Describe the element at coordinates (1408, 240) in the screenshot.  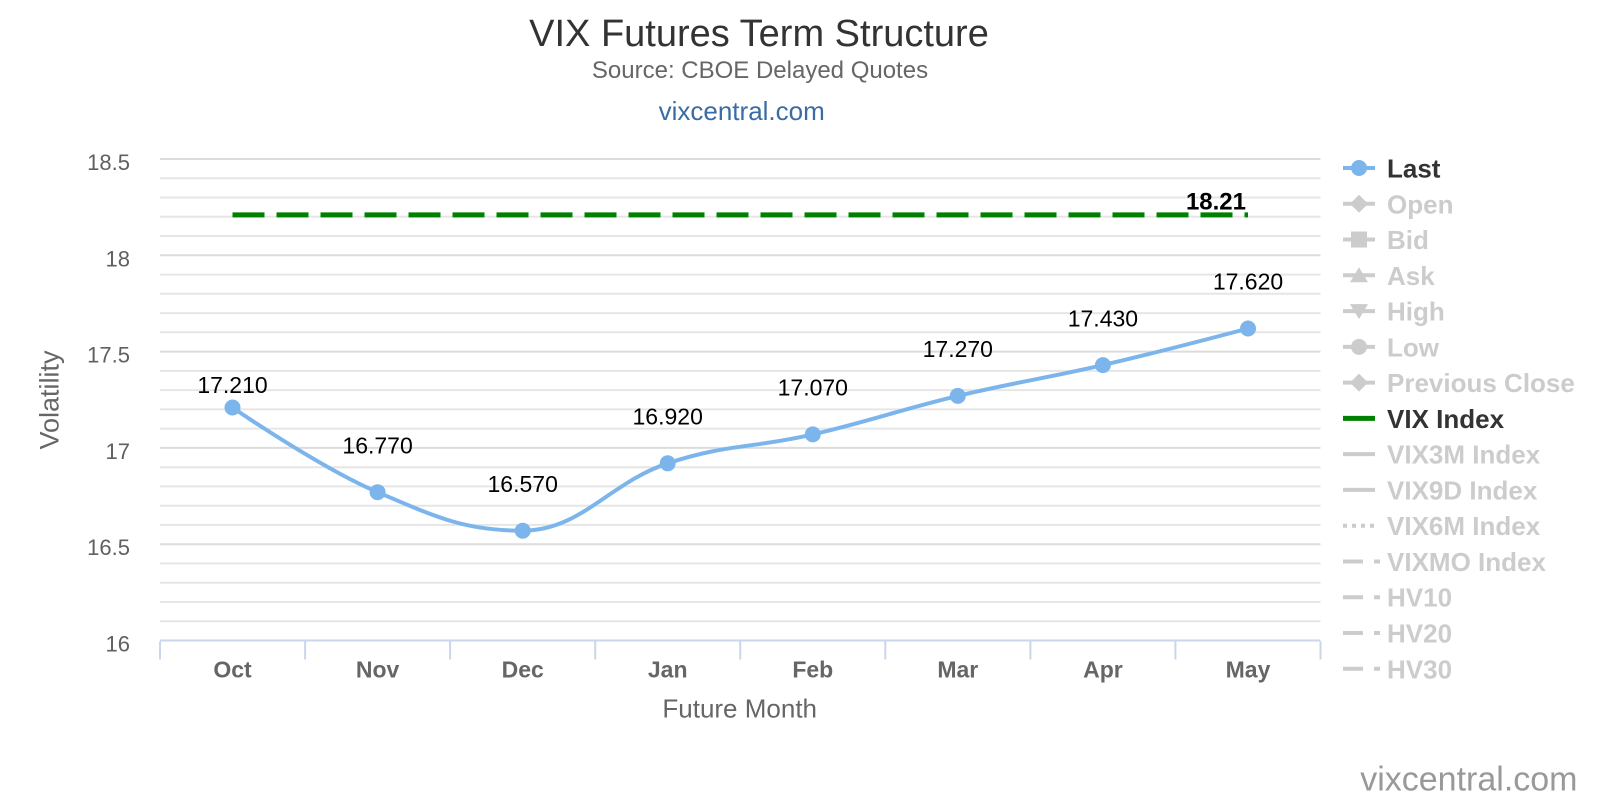
I see `svg-text: Bid` at that location.